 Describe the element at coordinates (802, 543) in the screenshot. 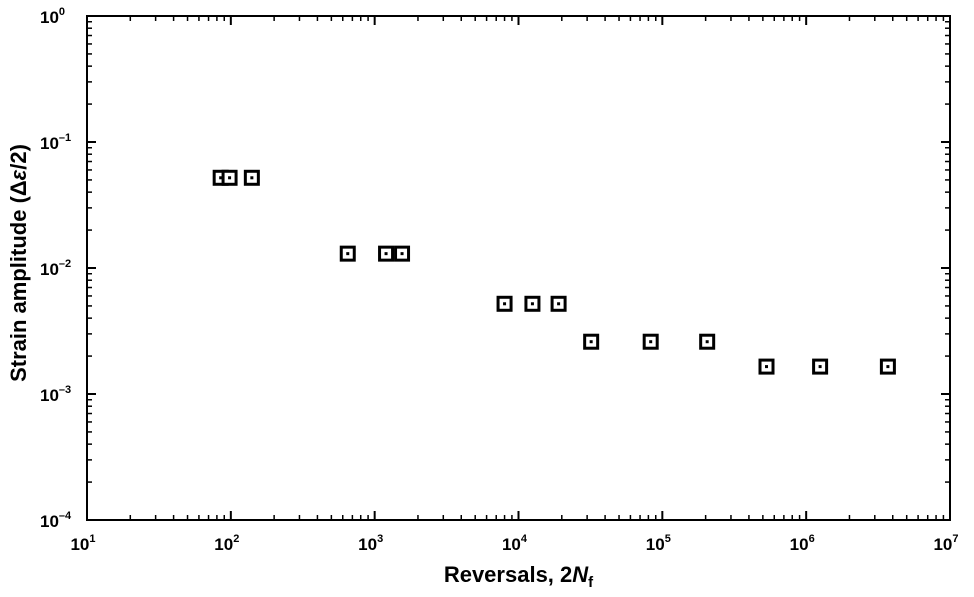

I see `x-tick-label: 10⁶` at that location.